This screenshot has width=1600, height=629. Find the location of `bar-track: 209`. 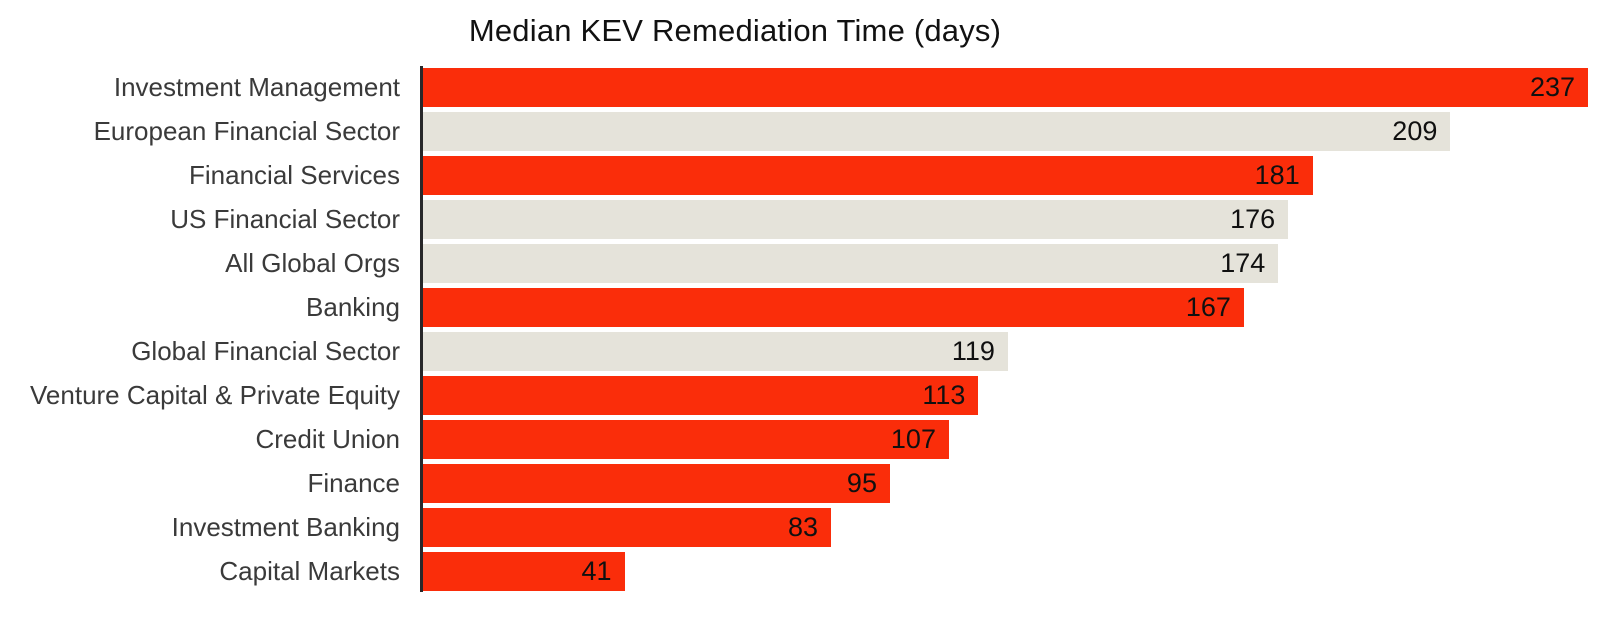

bar-track: 209 is located at coordinates (1005, 131).